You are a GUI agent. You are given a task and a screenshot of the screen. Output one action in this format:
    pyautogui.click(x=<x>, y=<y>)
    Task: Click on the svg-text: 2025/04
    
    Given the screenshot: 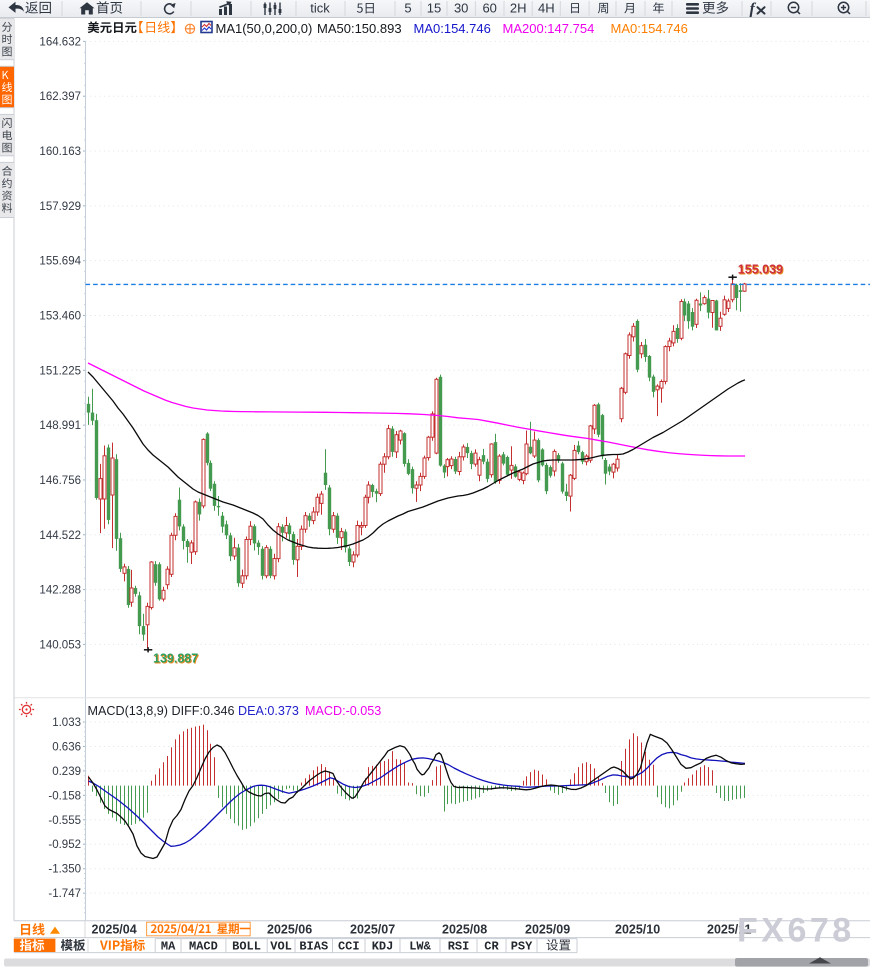 What is the action you would take?
    pyautogui.click(x=114, y=929)
    